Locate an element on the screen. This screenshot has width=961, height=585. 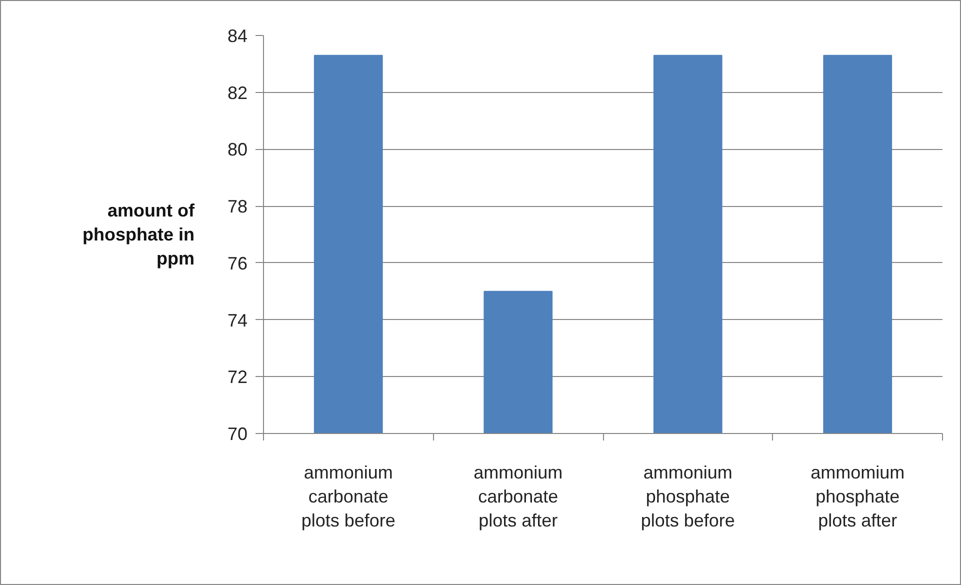
y-tick-label: 80 is located at coordinates (237, 150).